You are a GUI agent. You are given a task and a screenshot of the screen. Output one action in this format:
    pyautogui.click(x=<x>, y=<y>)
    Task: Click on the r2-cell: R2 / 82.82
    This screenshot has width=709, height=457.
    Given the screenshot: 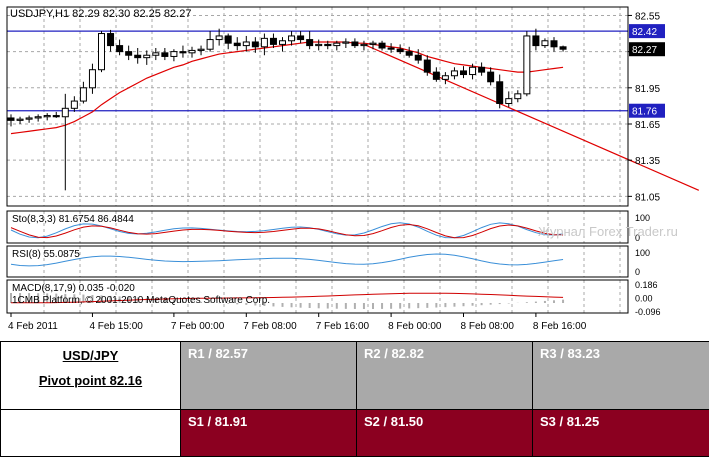 What is the action you would take?
    pyautogui.click(x=444, y=375)
    